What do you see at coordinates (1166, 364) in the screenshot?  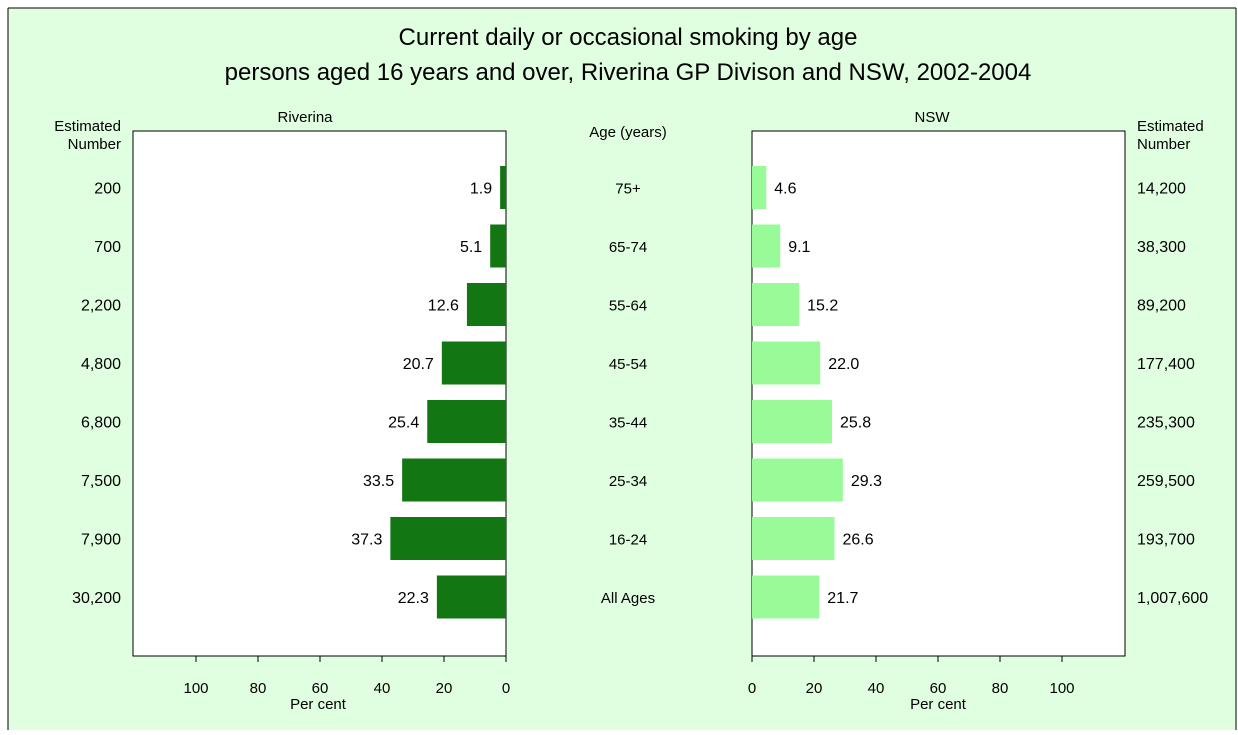 I see `nsw-estimated-number-45-54: 177,400` at bounding box center [1166, 364].